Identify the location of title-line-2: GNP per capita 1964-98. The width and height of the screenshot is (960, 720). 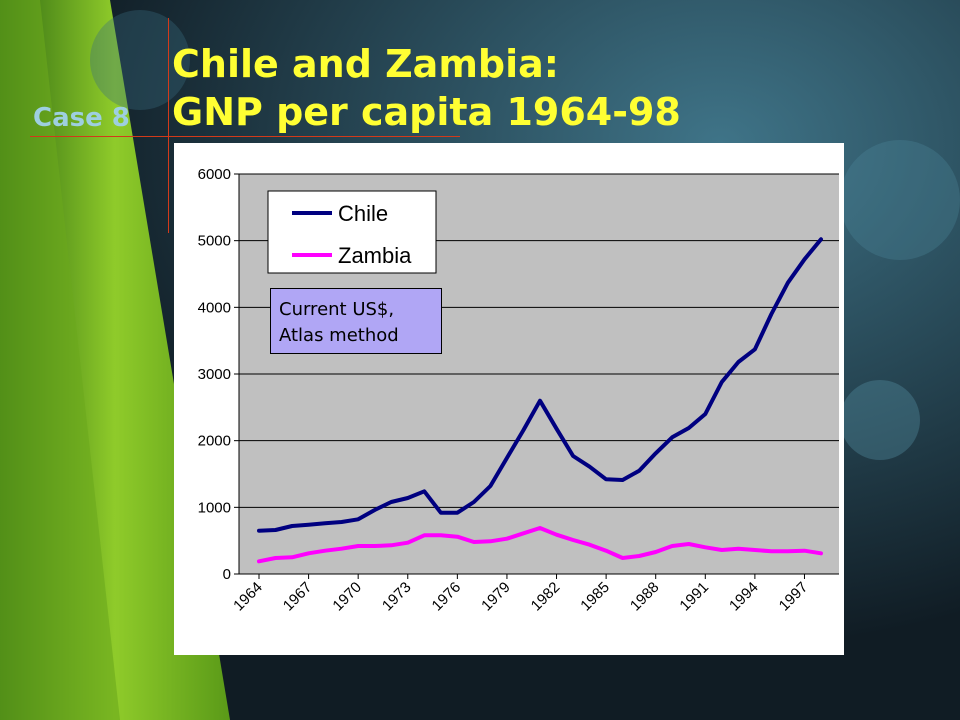
(426, 112).